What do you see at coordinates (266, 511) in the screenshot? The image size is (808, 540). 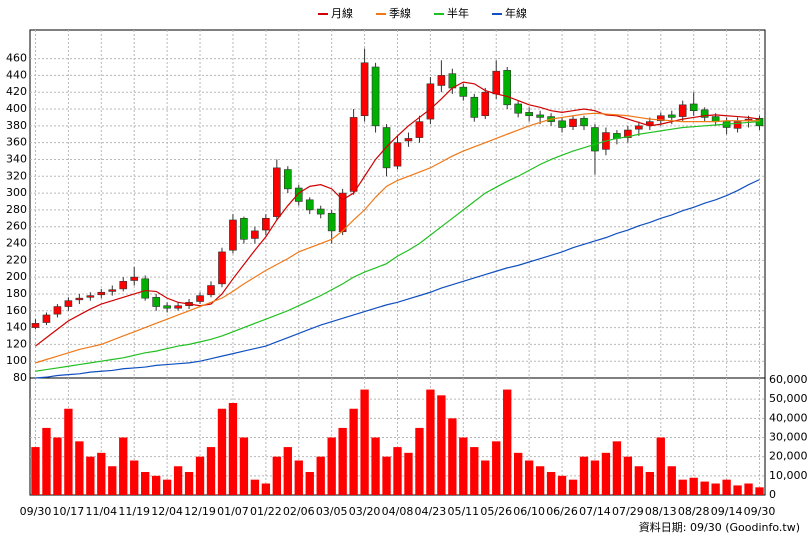 I see `x-tick-label: 01/22` at bounding box center [266, 511].